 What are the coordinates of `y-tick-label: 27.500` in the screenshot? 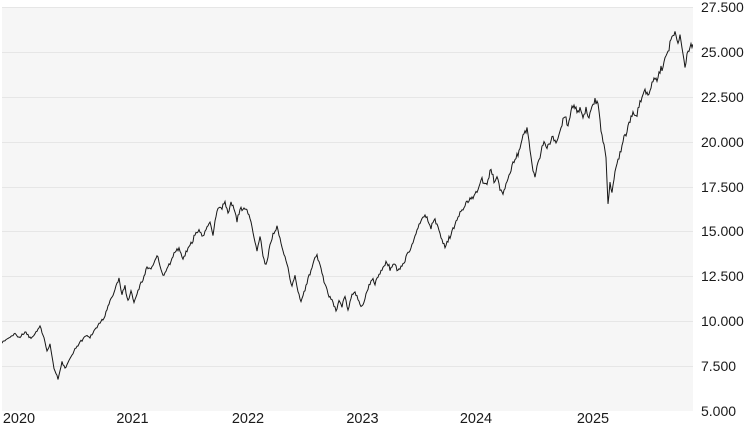 It's located at (722, 7).